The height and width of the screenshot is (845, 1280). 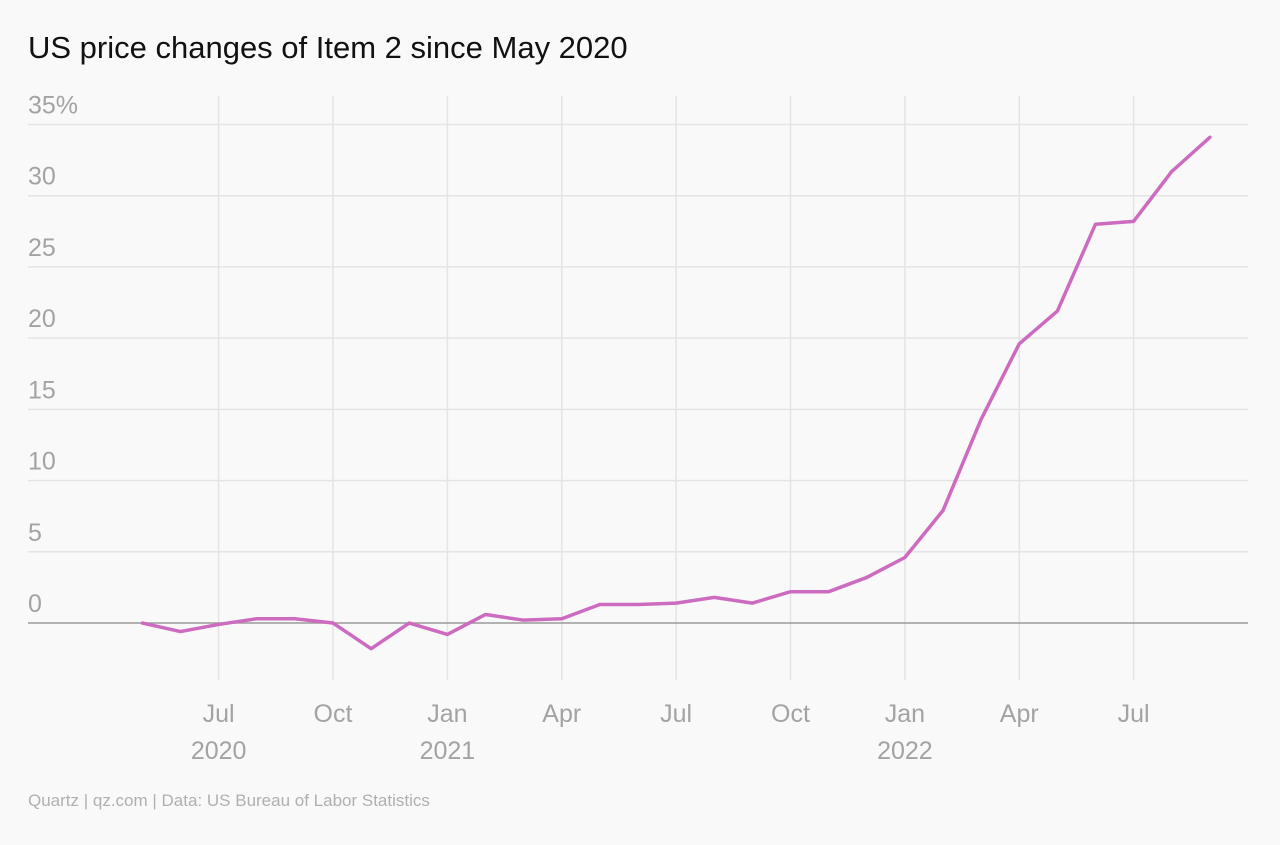 I want to click on x-tick-label: Jul 2020, so click(x=219, y=732).